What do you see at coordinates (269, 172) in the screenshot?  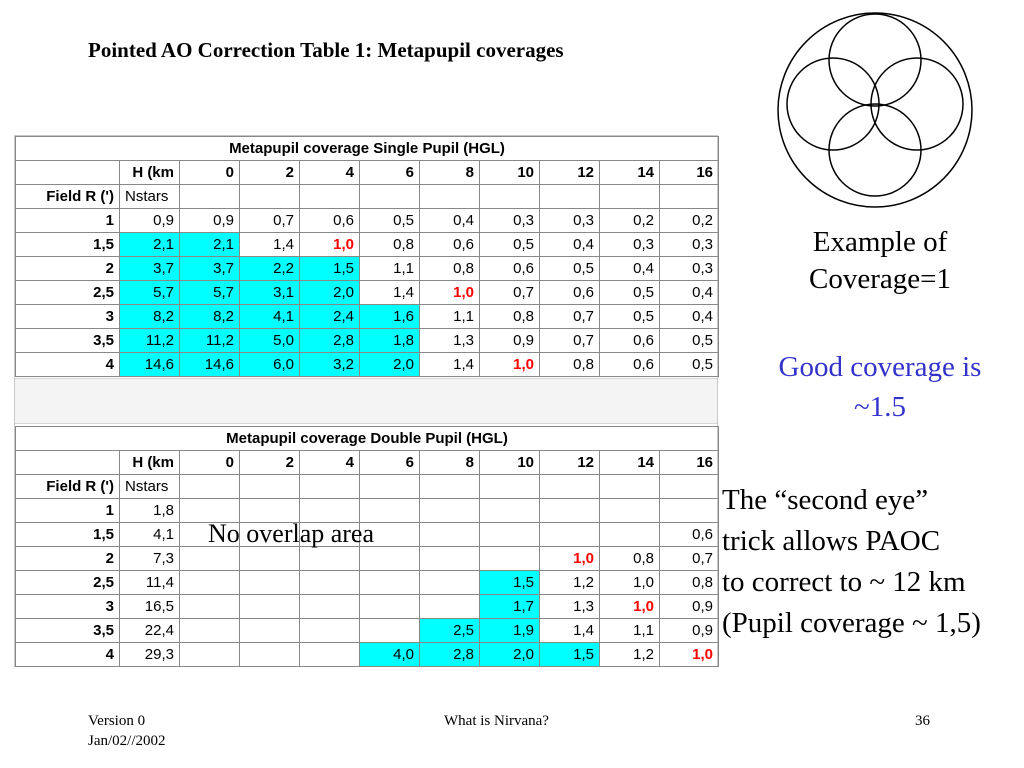 I see `table-cell: 2` at bounding box center [269, 172].